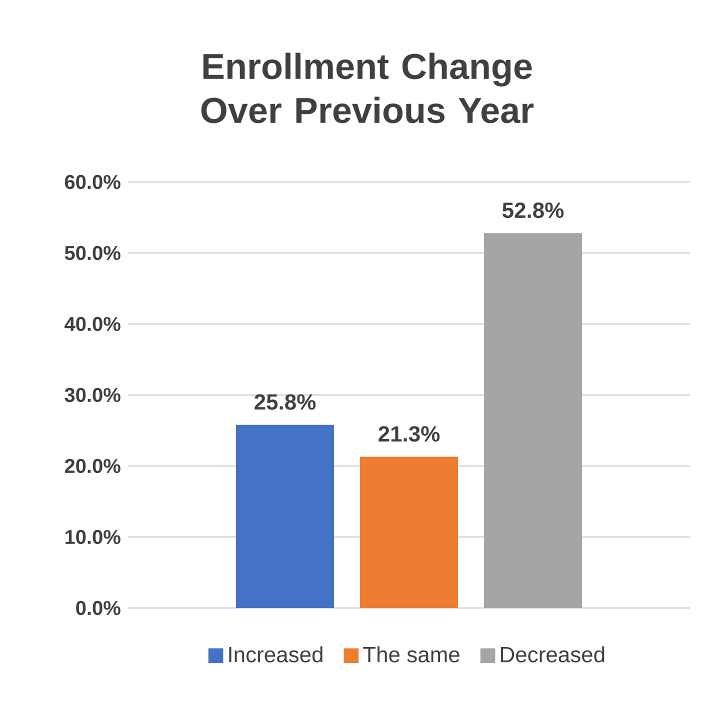 Image resolution: width=715 pixels, height=708 pixels. I want to click on y-tick-label: 0.0%, so click(98, 608).